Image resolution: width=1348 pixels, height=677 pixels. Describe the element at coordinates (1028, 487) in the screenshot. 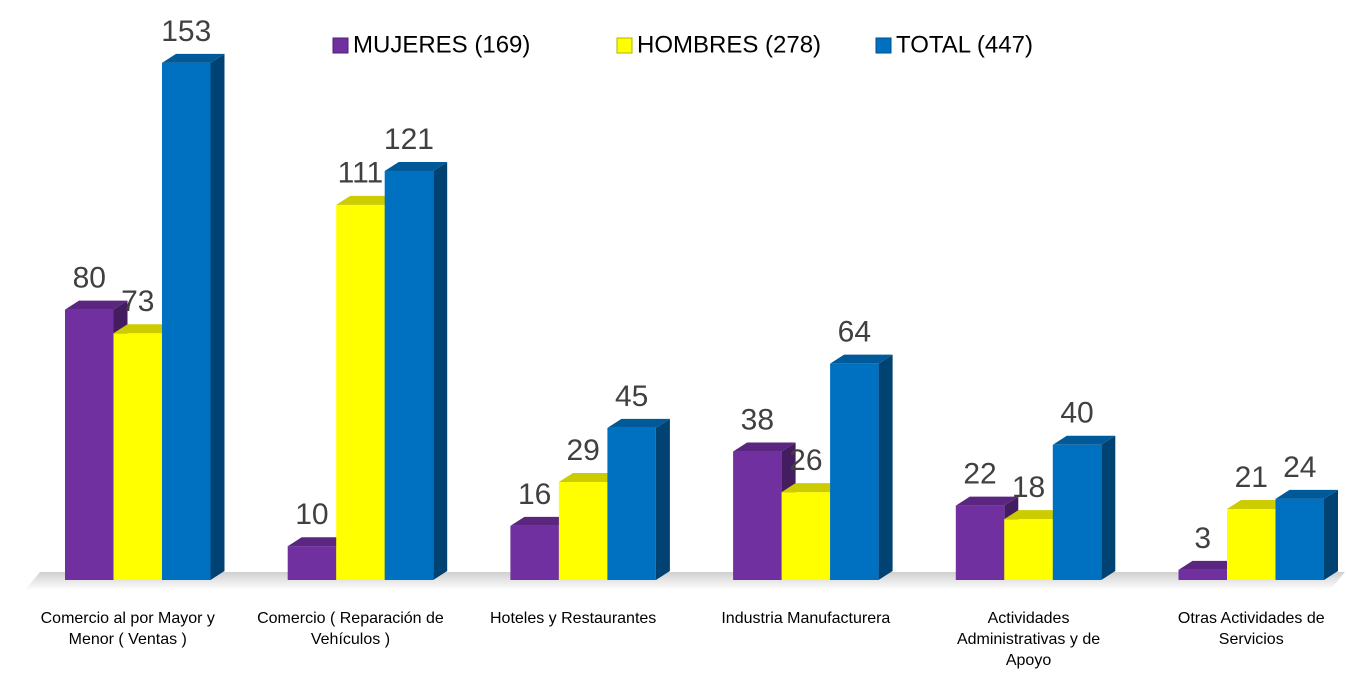

I see `data-label: 18` at that location.